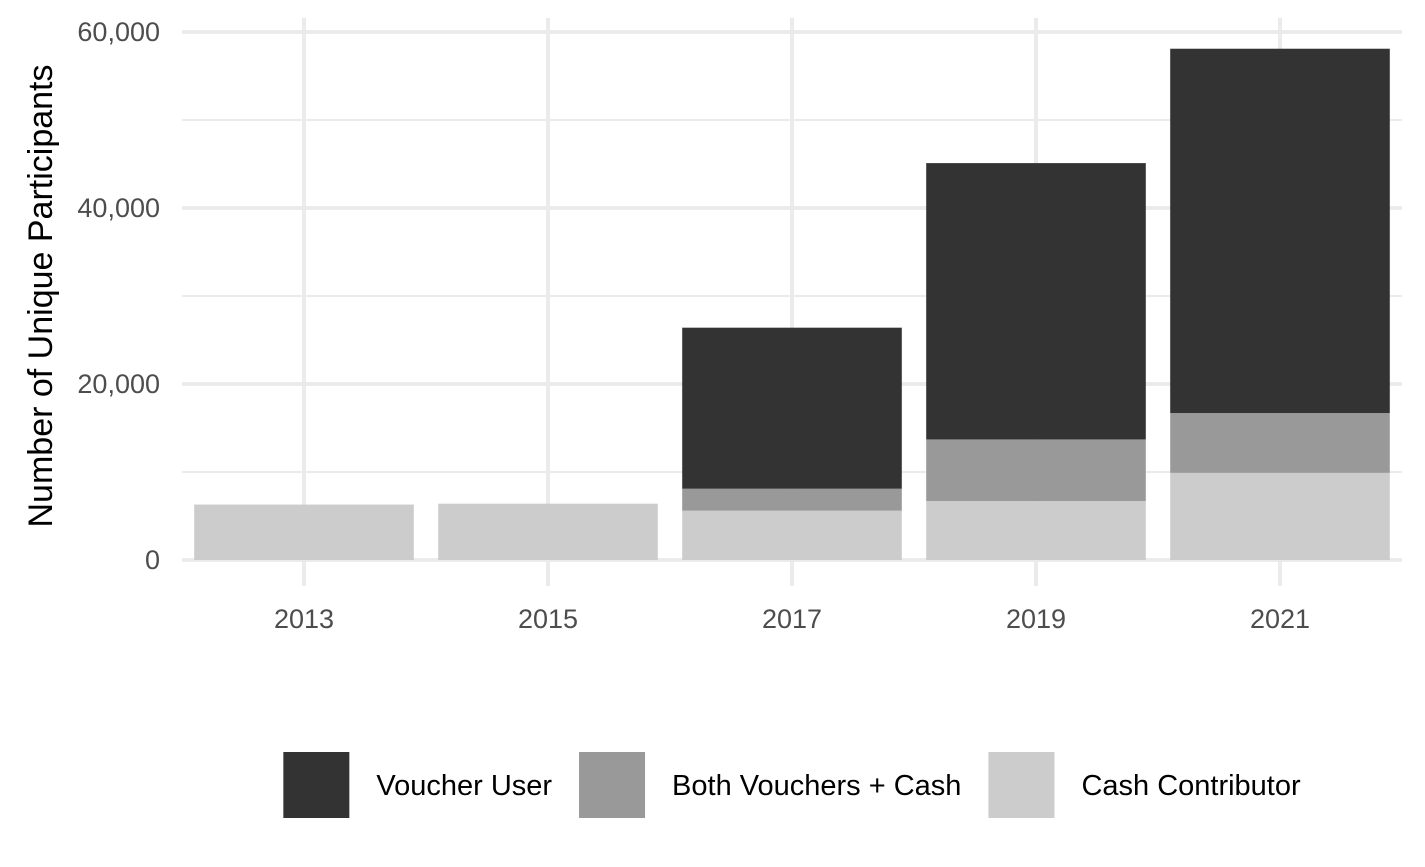 The width and height of the screenshot is (1425, 867). What do you see at coordinates (548, 619) in the screenshot?
I see `x-tick-label: 2015` at bounding box center [548, 619].